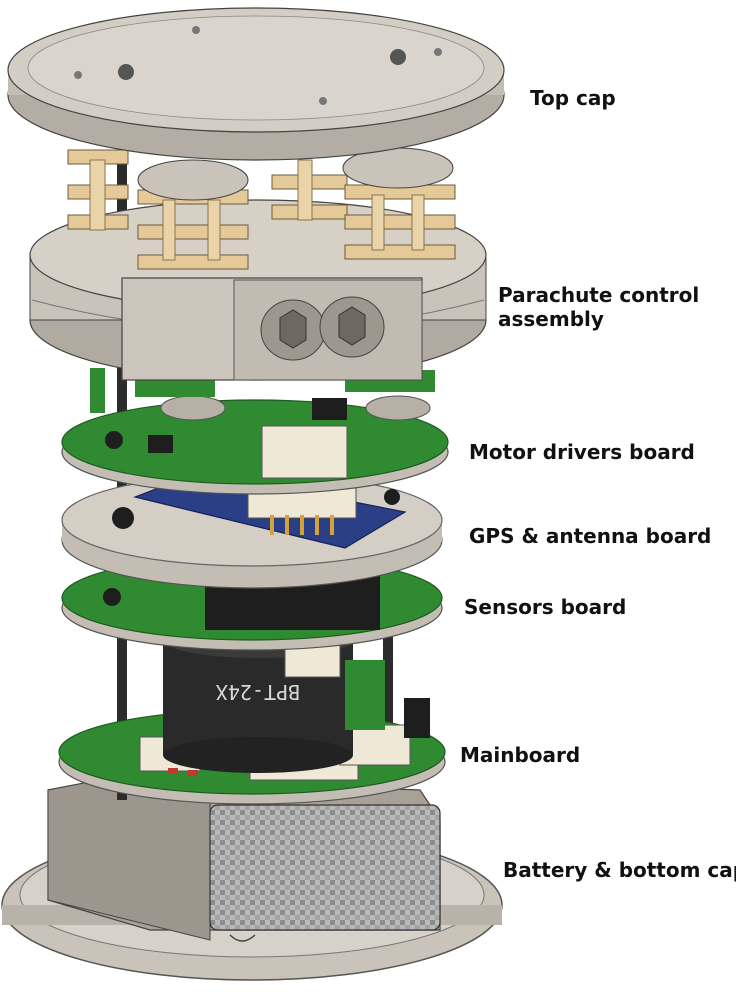  Describe the element at coordinates (619, 870) in the screenshot. I see `label-battery-bottom-cap: Battery & bottom cap` at that location.